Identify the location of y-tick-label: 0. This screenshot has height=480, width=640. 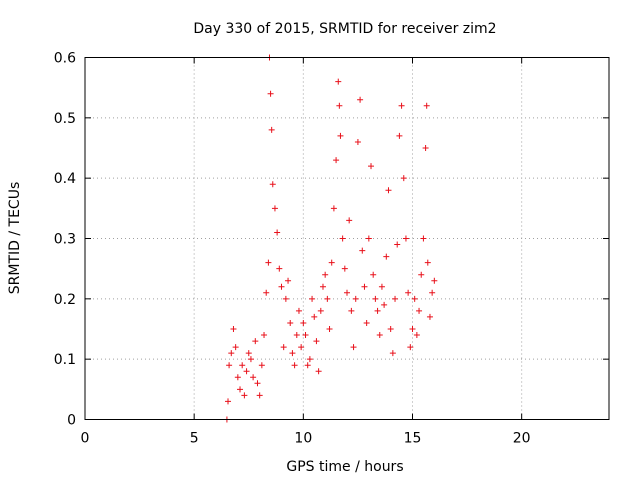
(71, 421).